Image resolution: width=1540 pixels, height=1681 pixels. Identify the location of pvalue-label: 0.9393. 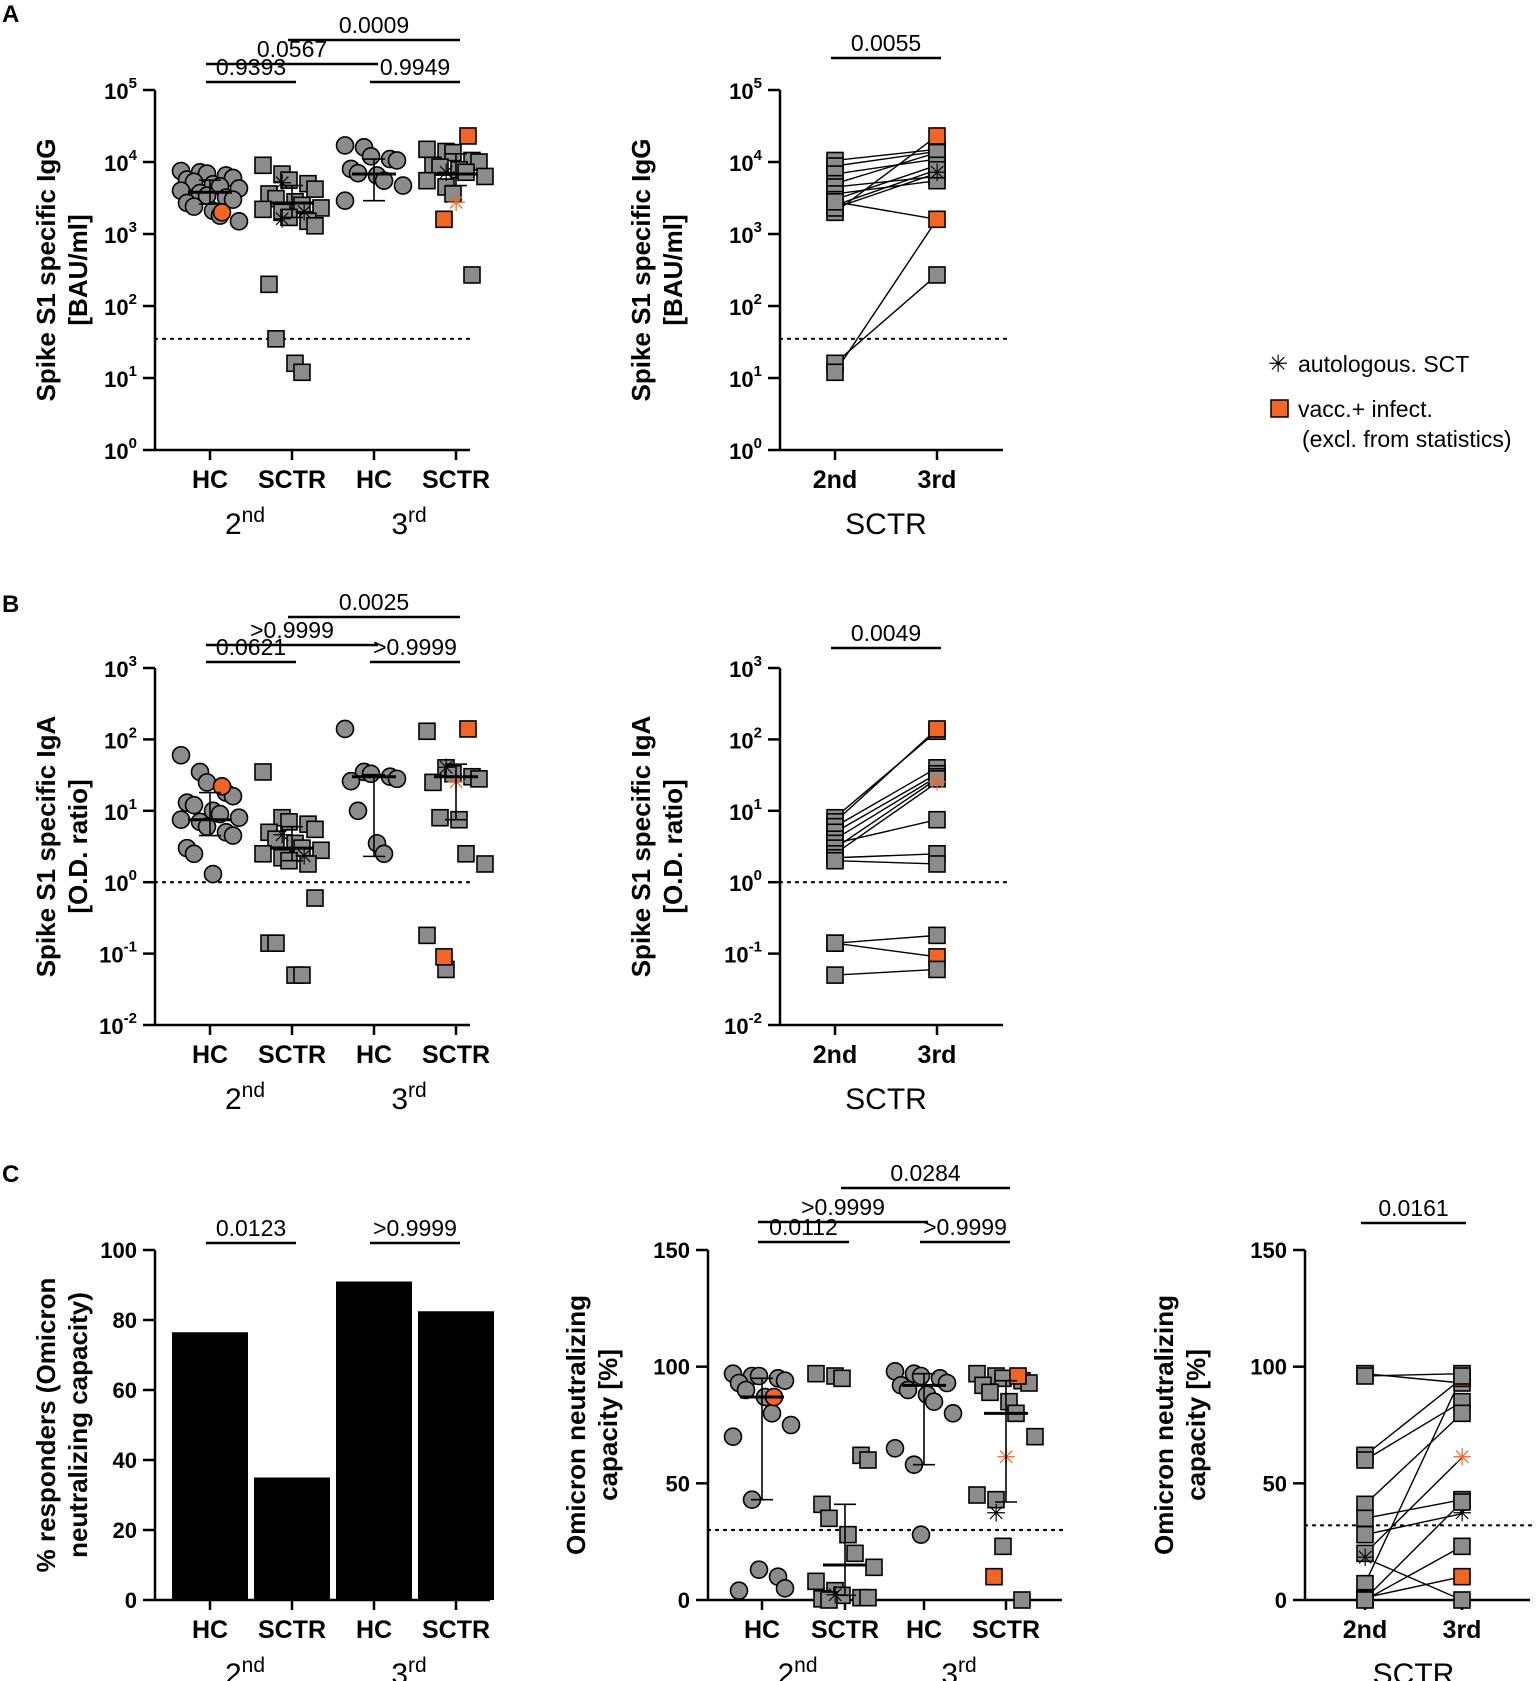
(251, 67).